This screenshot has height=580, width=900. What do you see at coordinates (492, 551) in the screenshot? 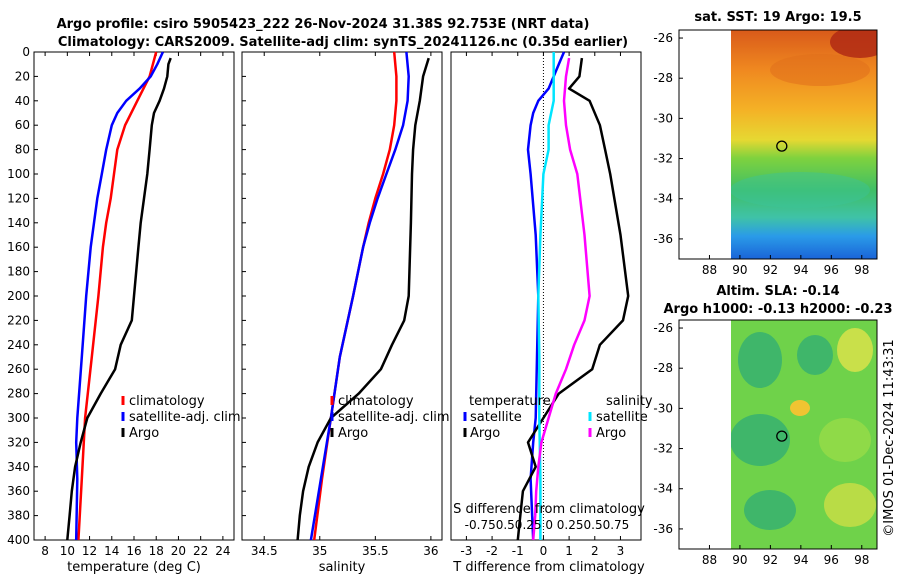
I see `x-tick-label: -2` at bounding box center [492, 551].